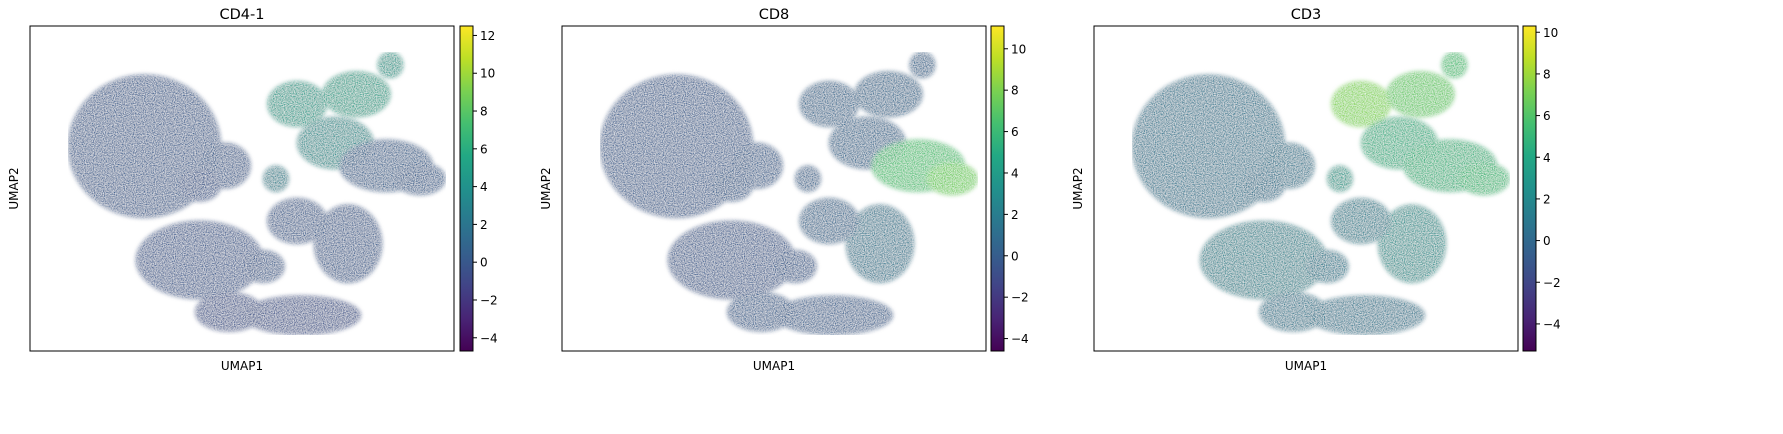 The height and width of the screenshot is (434, 1783). I want to click on colorbar-tick-label: 12, so click(487, 36).